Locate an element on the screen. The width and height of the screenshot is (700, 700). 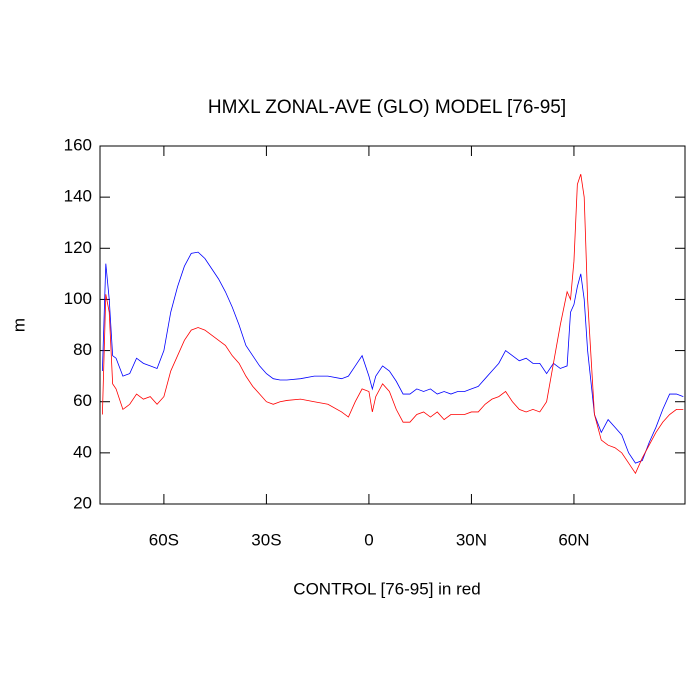
y-axis-label: m is located at coordinates (18, 325).